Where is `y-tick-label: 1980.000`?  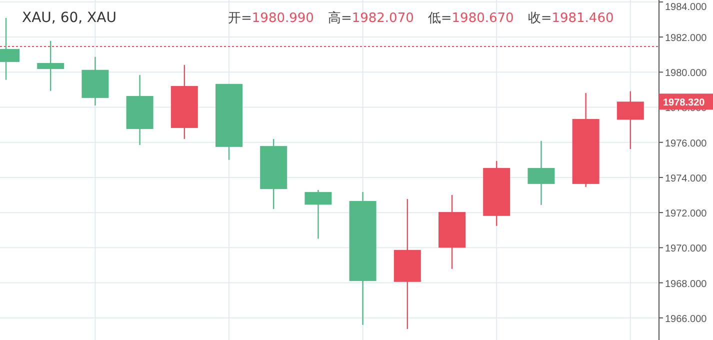 y-tick-label: 1980.000 is located at coordinates (686, 74).